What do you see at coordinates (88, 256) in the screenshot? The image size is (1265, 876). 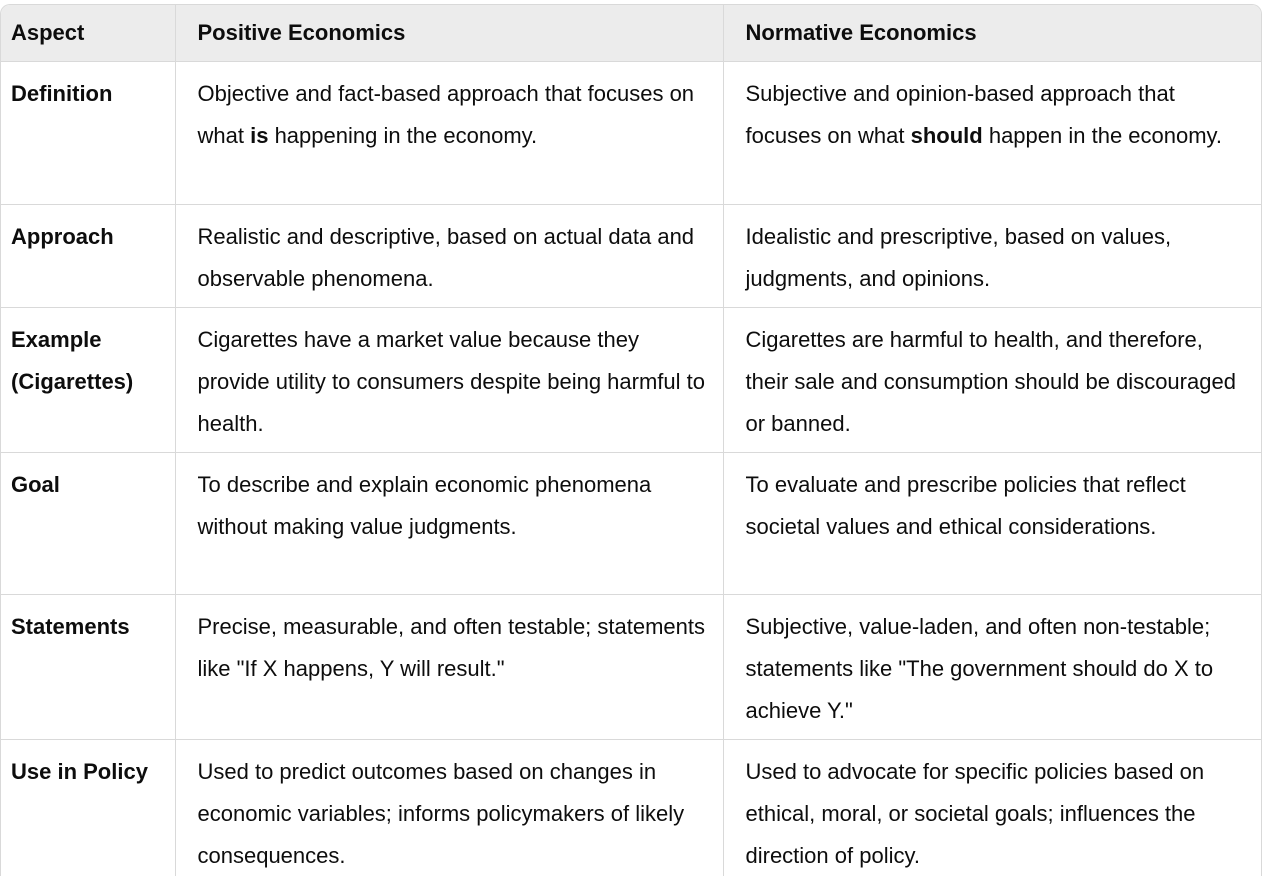 I see `aspect-cell: Approach` at bounding box center [88, 256].